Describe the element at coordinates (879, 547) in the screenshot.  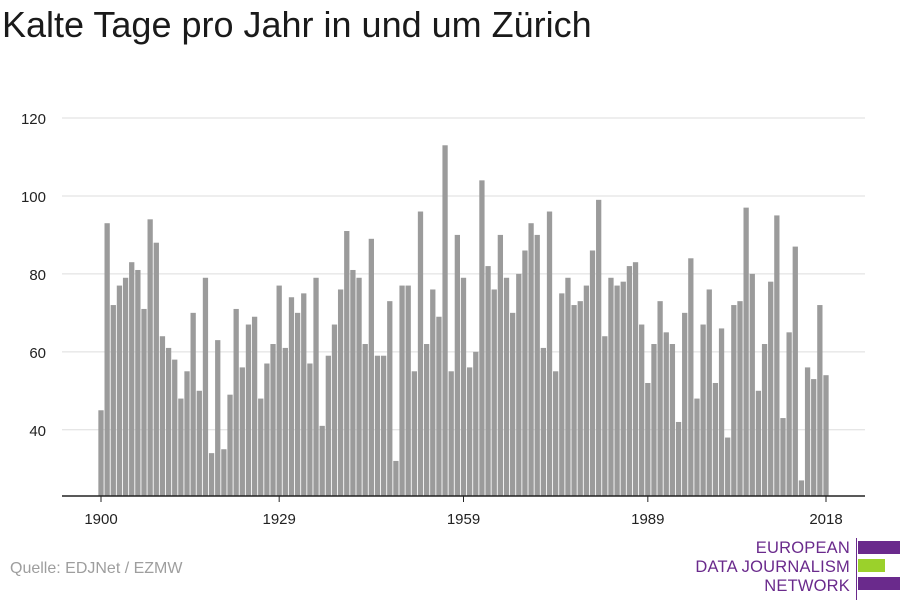
I see `logo-bar-top` at that location.